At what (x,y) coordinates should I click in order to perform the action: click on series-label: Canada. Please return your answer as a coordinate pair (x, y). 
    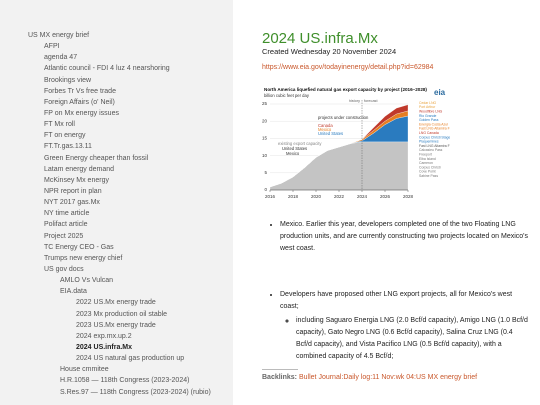
    Looking at the image, I should click on (325, 125).